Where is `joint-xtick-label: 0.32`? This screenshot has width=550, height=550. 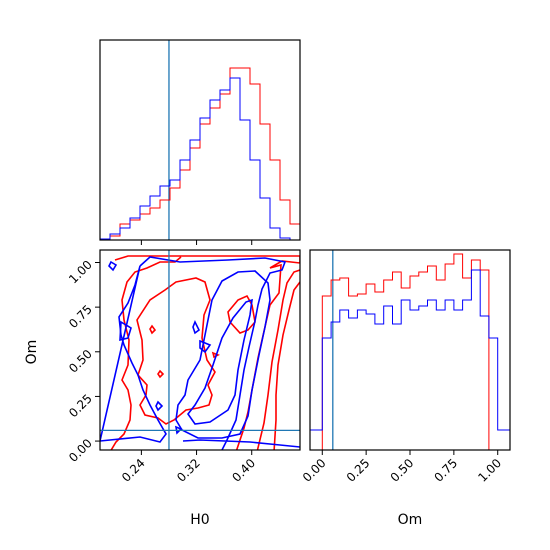
joint-xtick-label: 0.32 is located at coordinates (188, 470).